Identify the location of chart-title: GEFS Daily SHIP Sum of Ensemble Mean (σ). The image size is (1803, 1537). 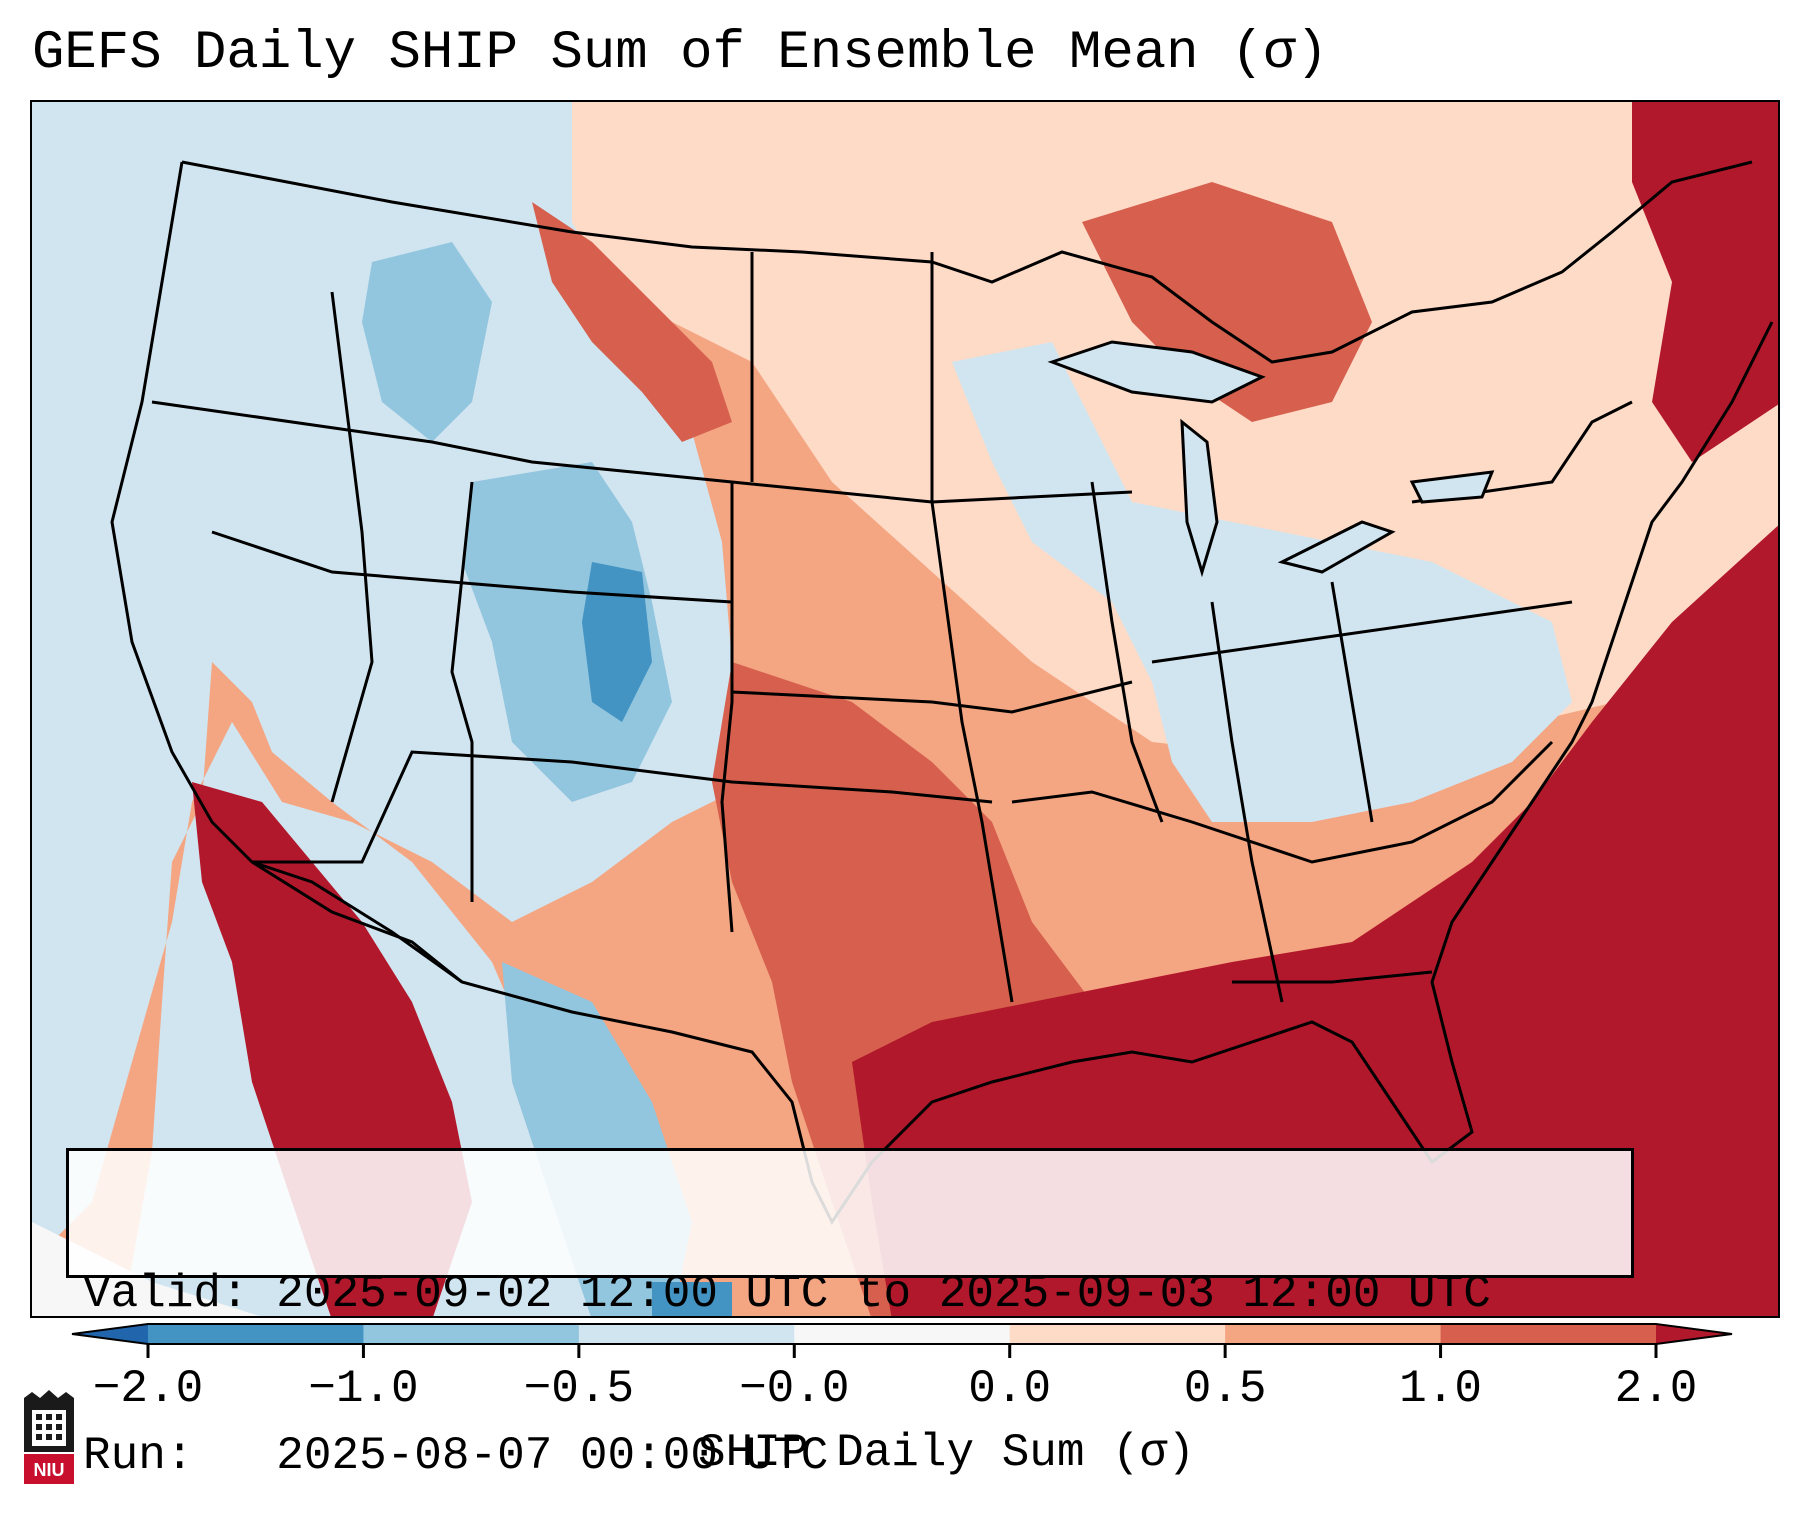
(680, 53).